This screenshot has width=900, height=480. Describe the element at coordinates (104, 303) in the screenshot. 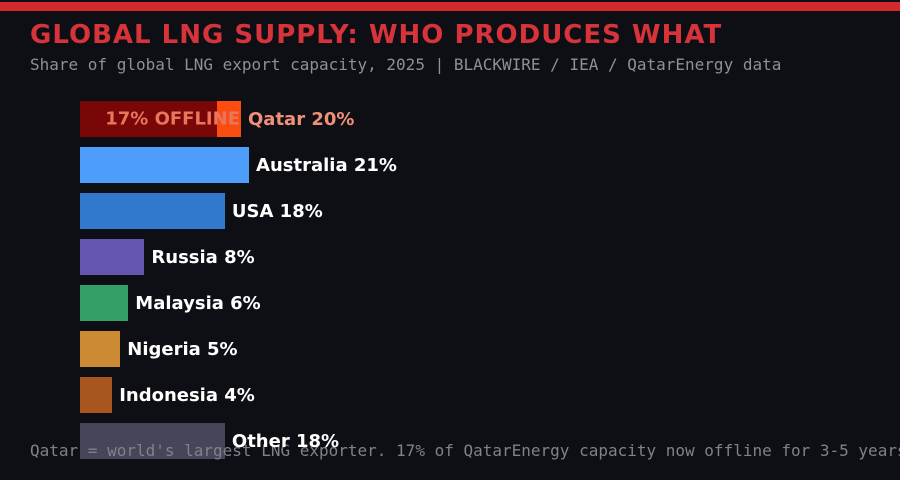

I see `bar-malaysia` at that location.